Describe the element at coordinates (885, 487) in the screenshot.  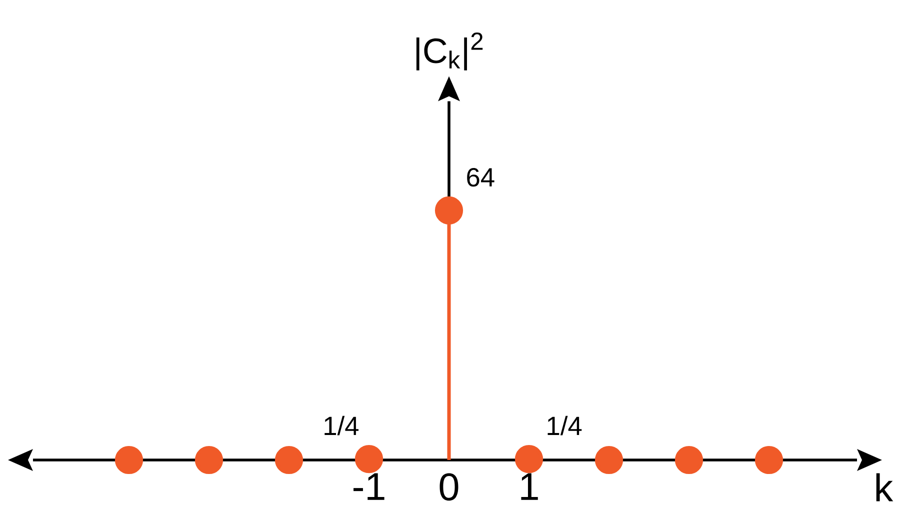
I see `x-axis-title: k` at that location.